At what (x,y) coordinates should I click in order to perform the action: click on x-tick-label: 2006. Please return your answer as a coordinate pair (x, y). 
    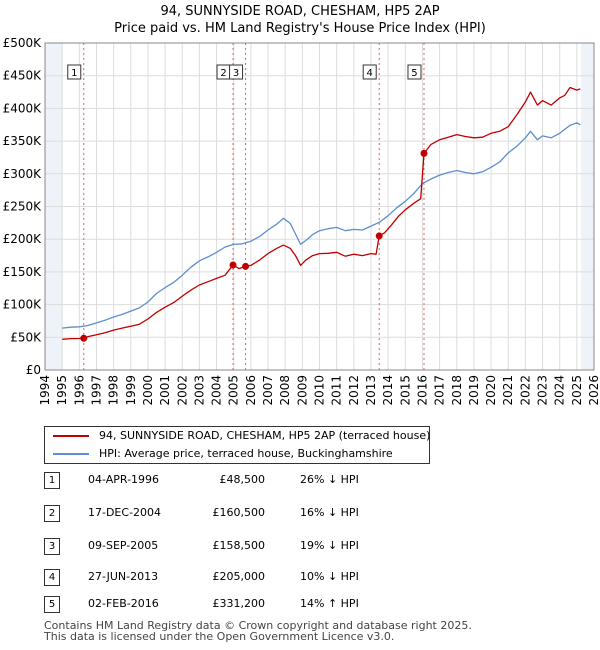
    Looking at the image, I should click on (251, 390).